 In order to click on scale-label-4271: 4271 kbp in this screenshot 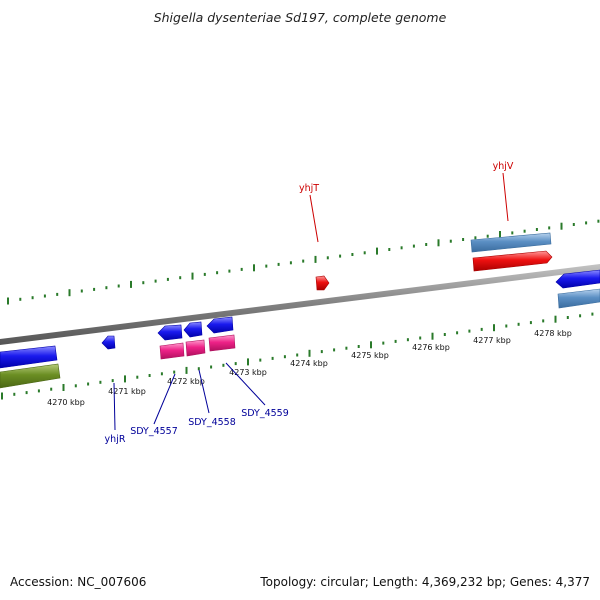, I will do `click(127, 391)`.